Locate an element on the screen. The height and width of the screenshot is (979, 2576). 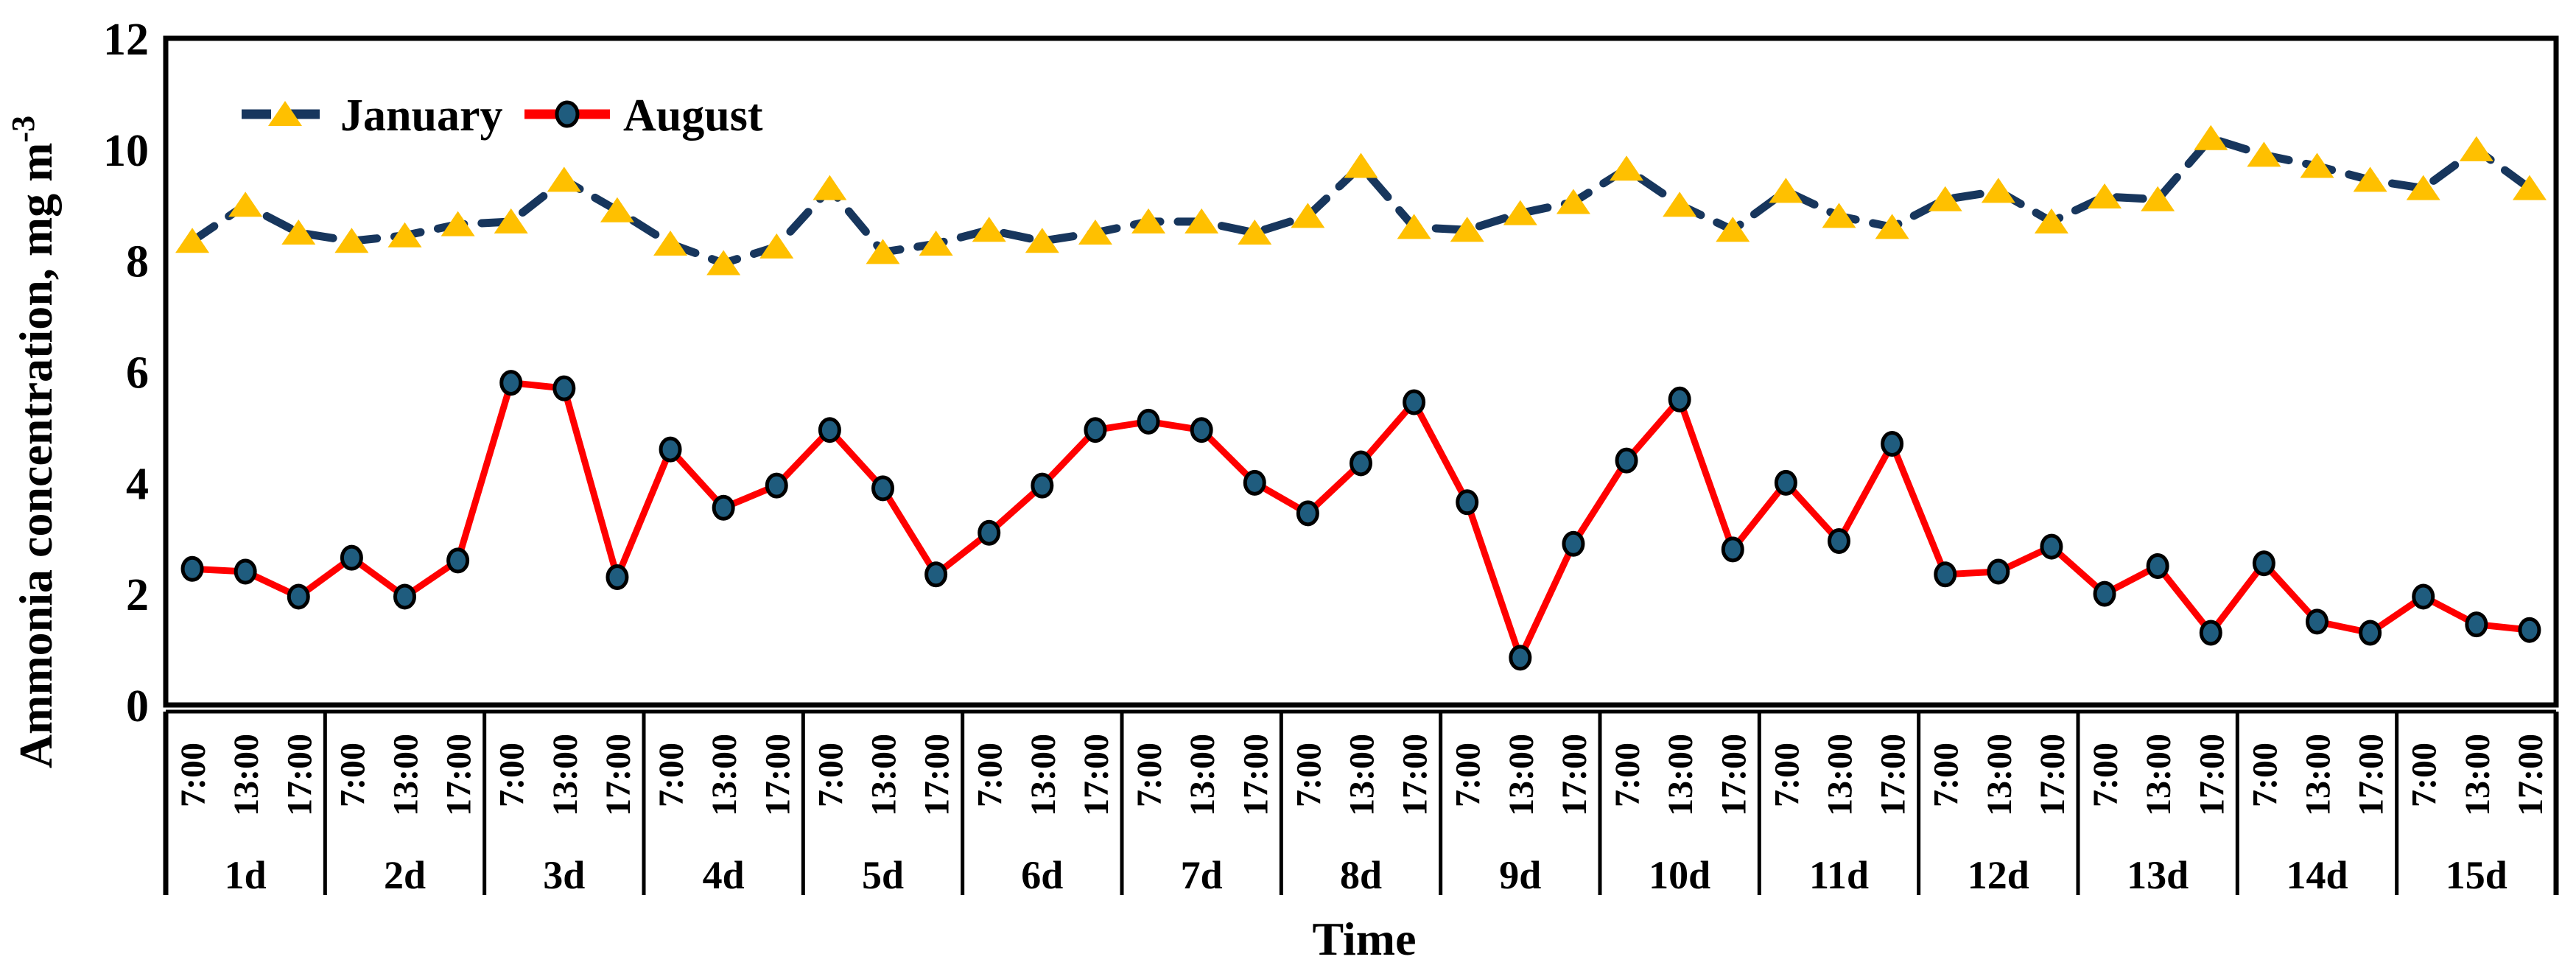
day-label: 7d is located at coordinates (1202, 875).